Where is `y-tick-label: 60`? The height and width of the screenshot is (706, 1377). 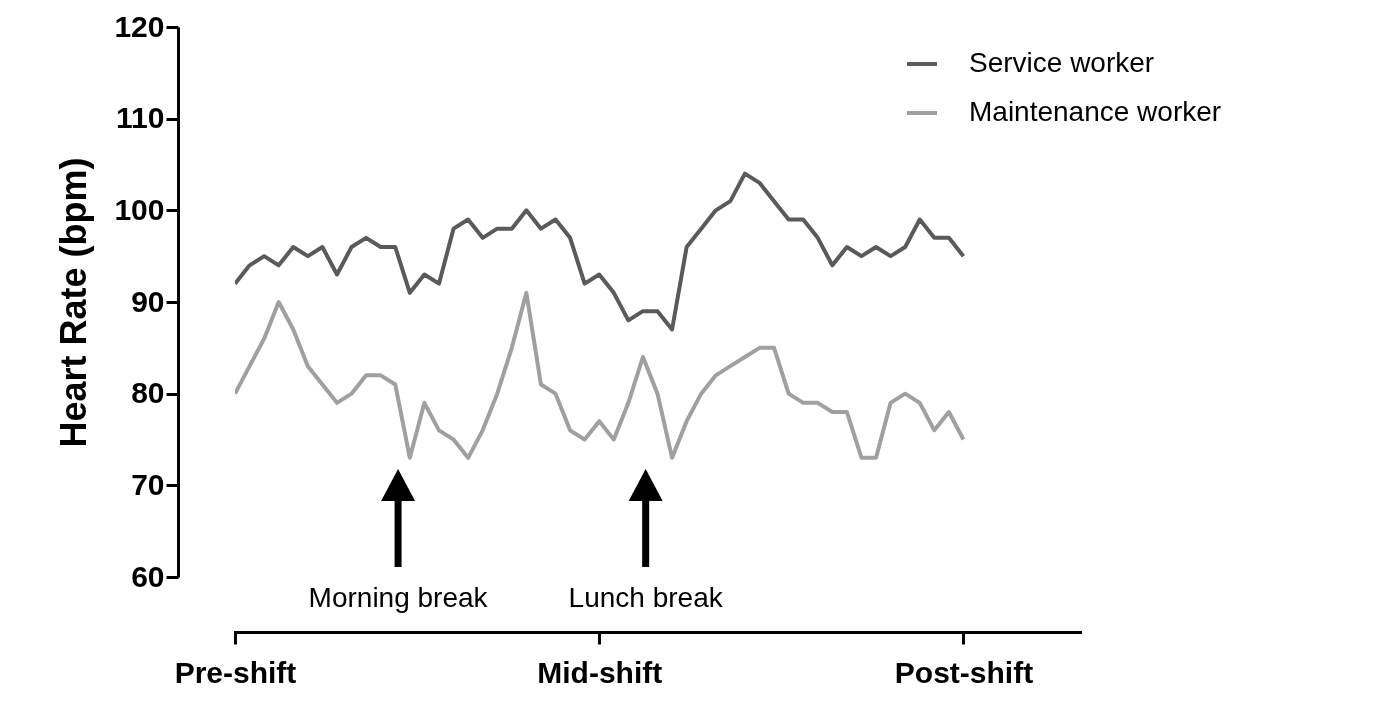
y-tick-label: 60 is located at coordinates (148, 576).